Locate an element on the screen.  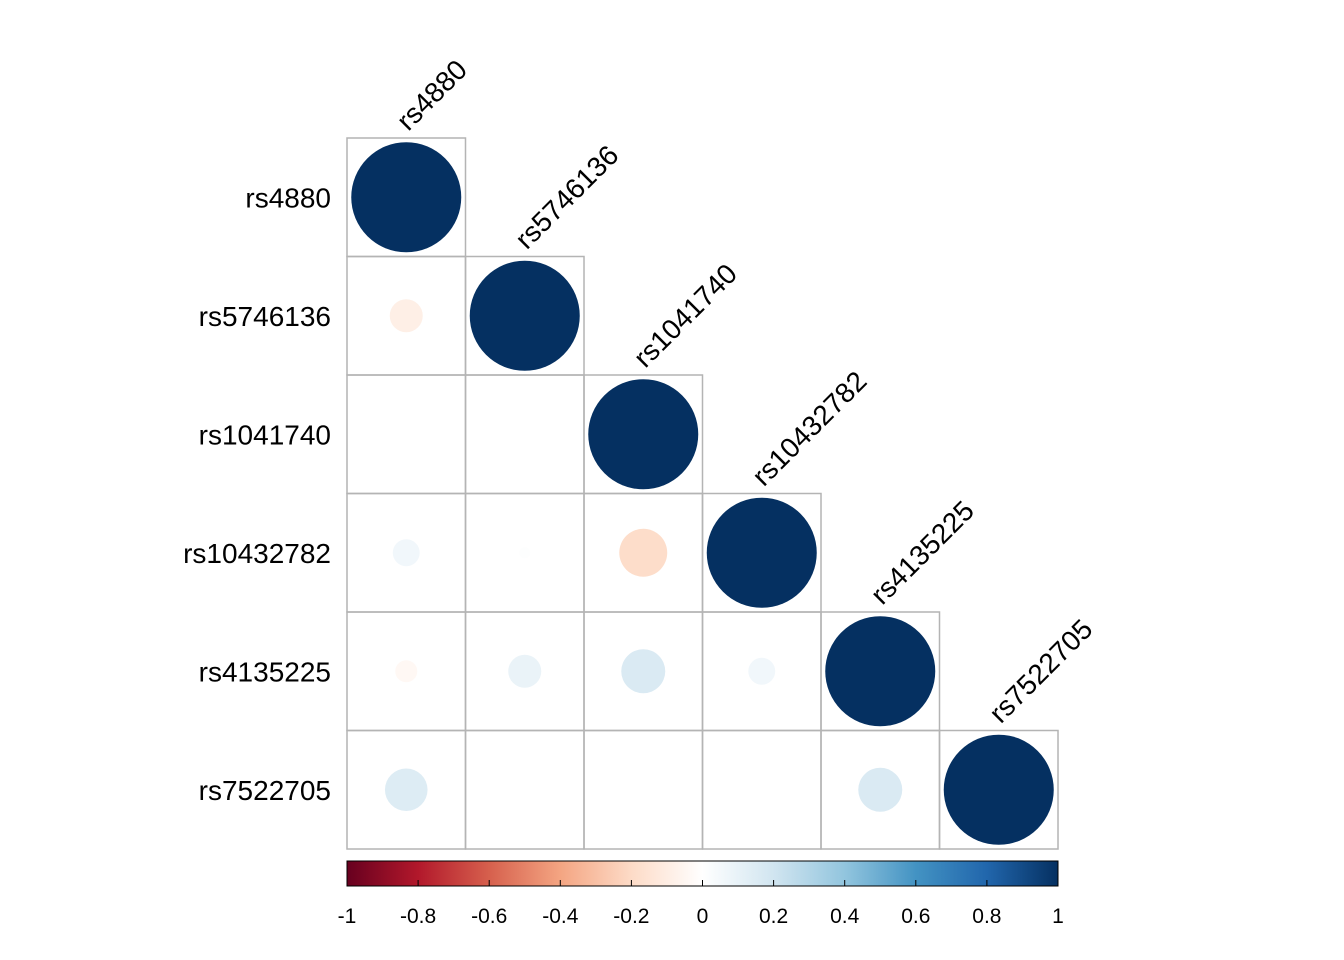
colorbar-tick-label: 1 is located at coordinates (1058, 916).